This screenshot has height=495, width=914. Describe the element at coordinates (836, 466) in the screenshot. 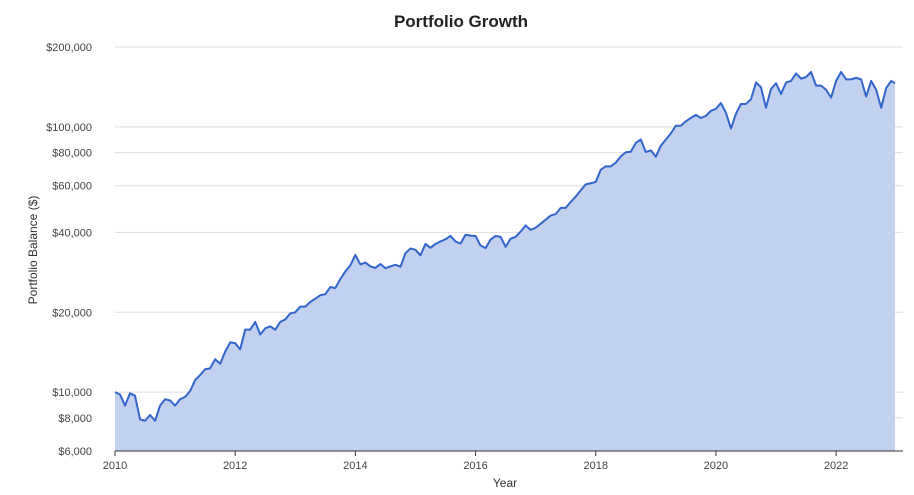

I see `x-tick-label: 2022` at that location.